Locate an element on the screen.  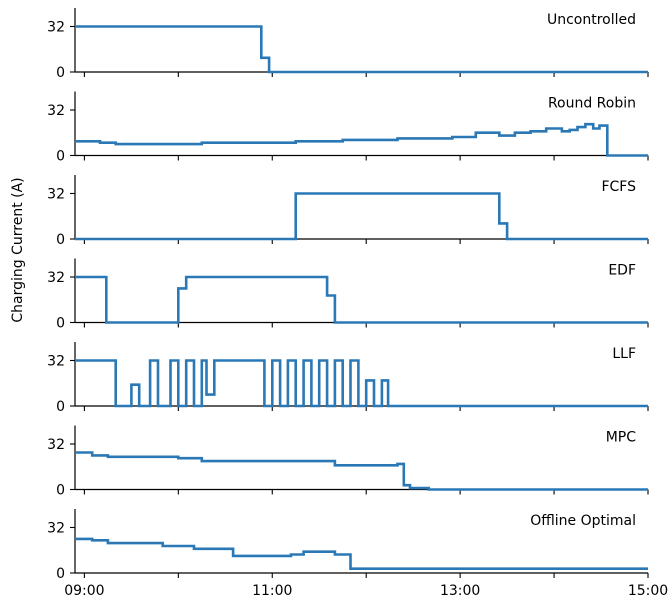
panel-title: Uncontrolled is located at coordinates (591, 20).